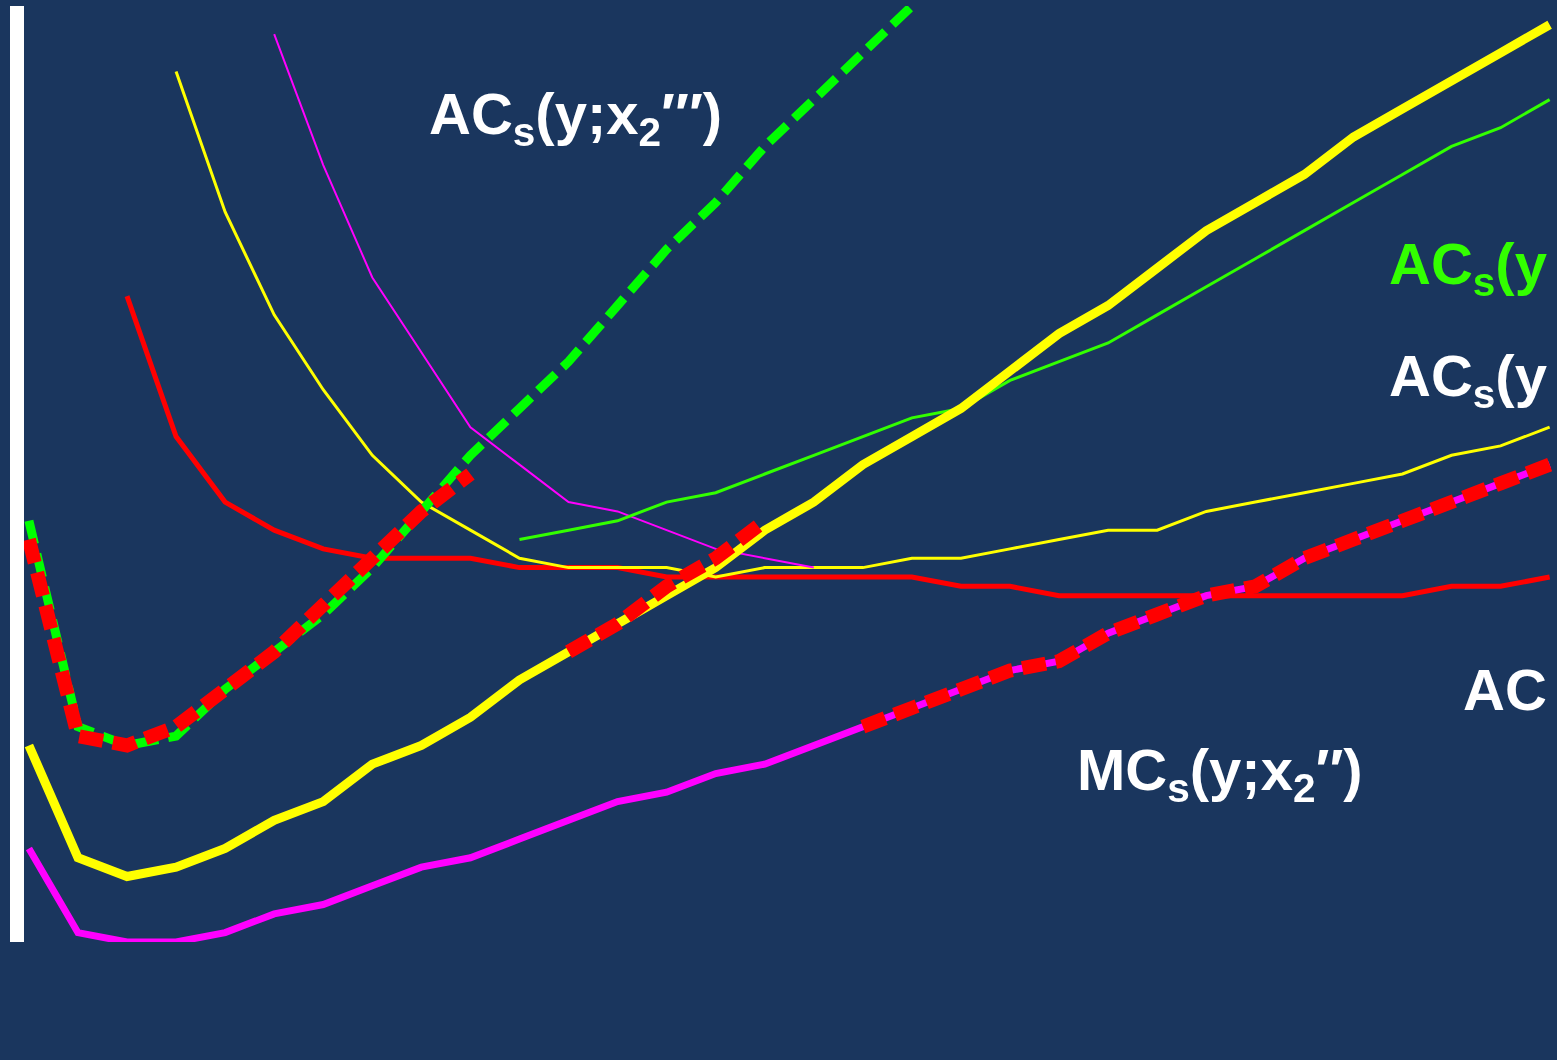 This screenshot has width=1557, height=1060. Describe the element at coordinates (1468, 268) in the screenshot. I see `series-label: AC$_{s}$(y` at that location.